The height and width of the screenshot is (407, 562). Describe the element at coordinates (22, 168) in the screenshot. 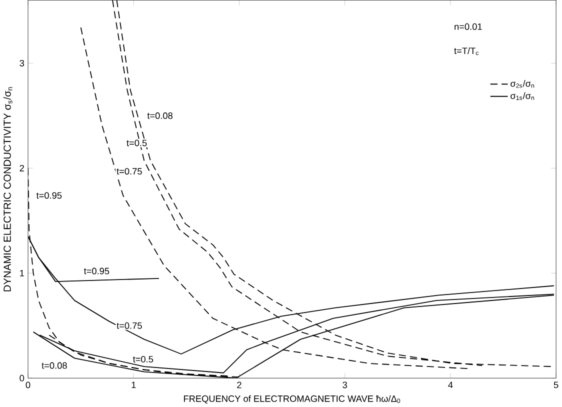

I see `y-tick-label: 2` at that location.